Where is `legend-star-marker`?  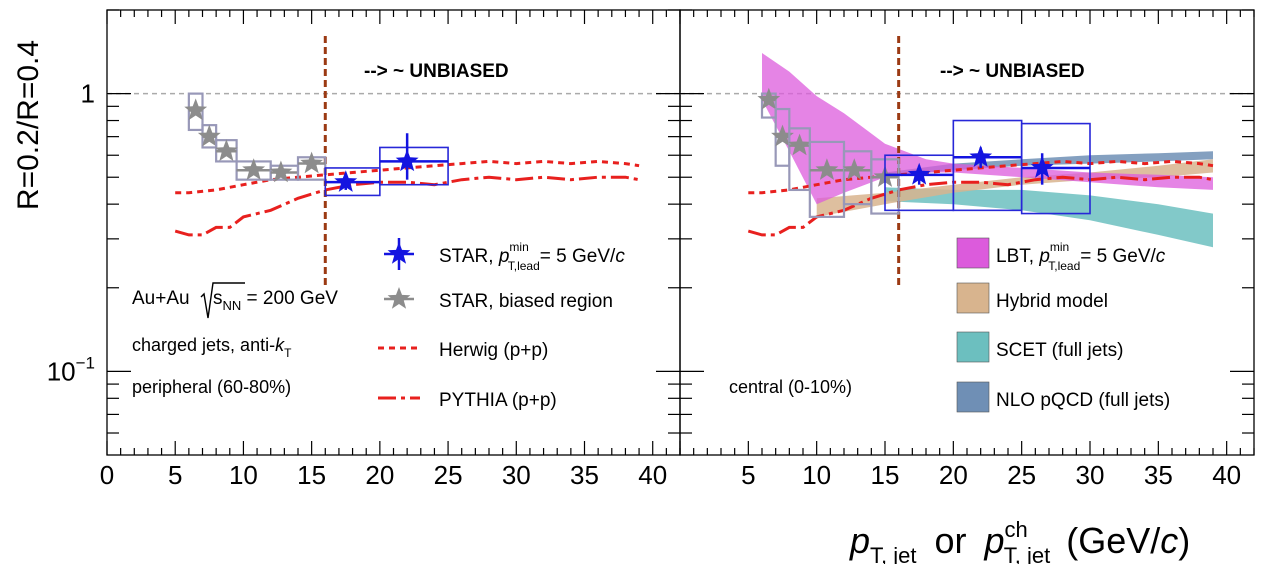 legend-star-marker is located at coordinates (399, 253).